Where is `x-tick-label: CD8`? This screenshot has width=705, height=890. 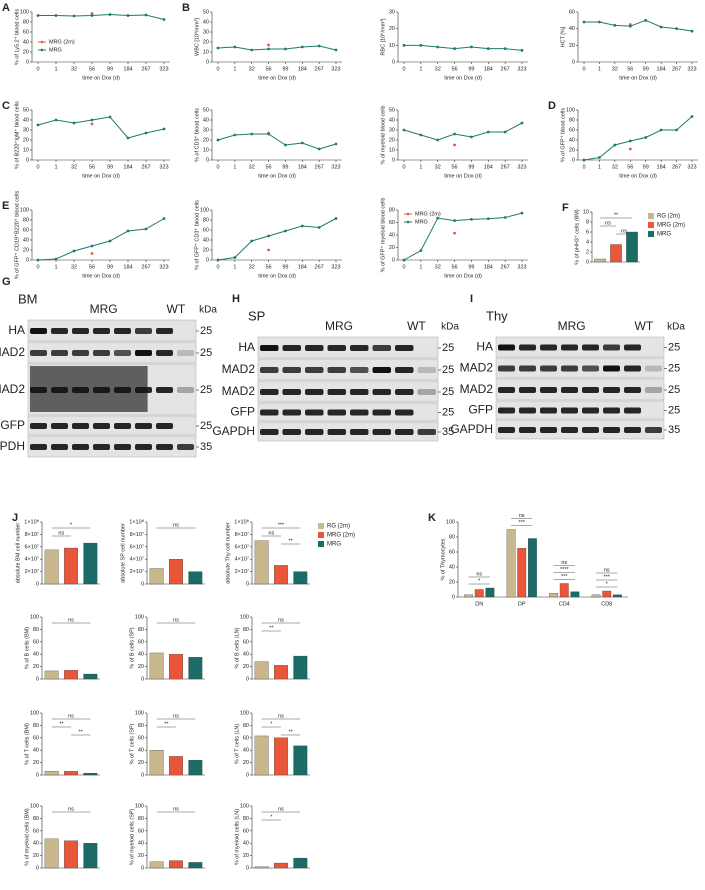
x-tick-label: CD8 is located at coordinates (606, 604).